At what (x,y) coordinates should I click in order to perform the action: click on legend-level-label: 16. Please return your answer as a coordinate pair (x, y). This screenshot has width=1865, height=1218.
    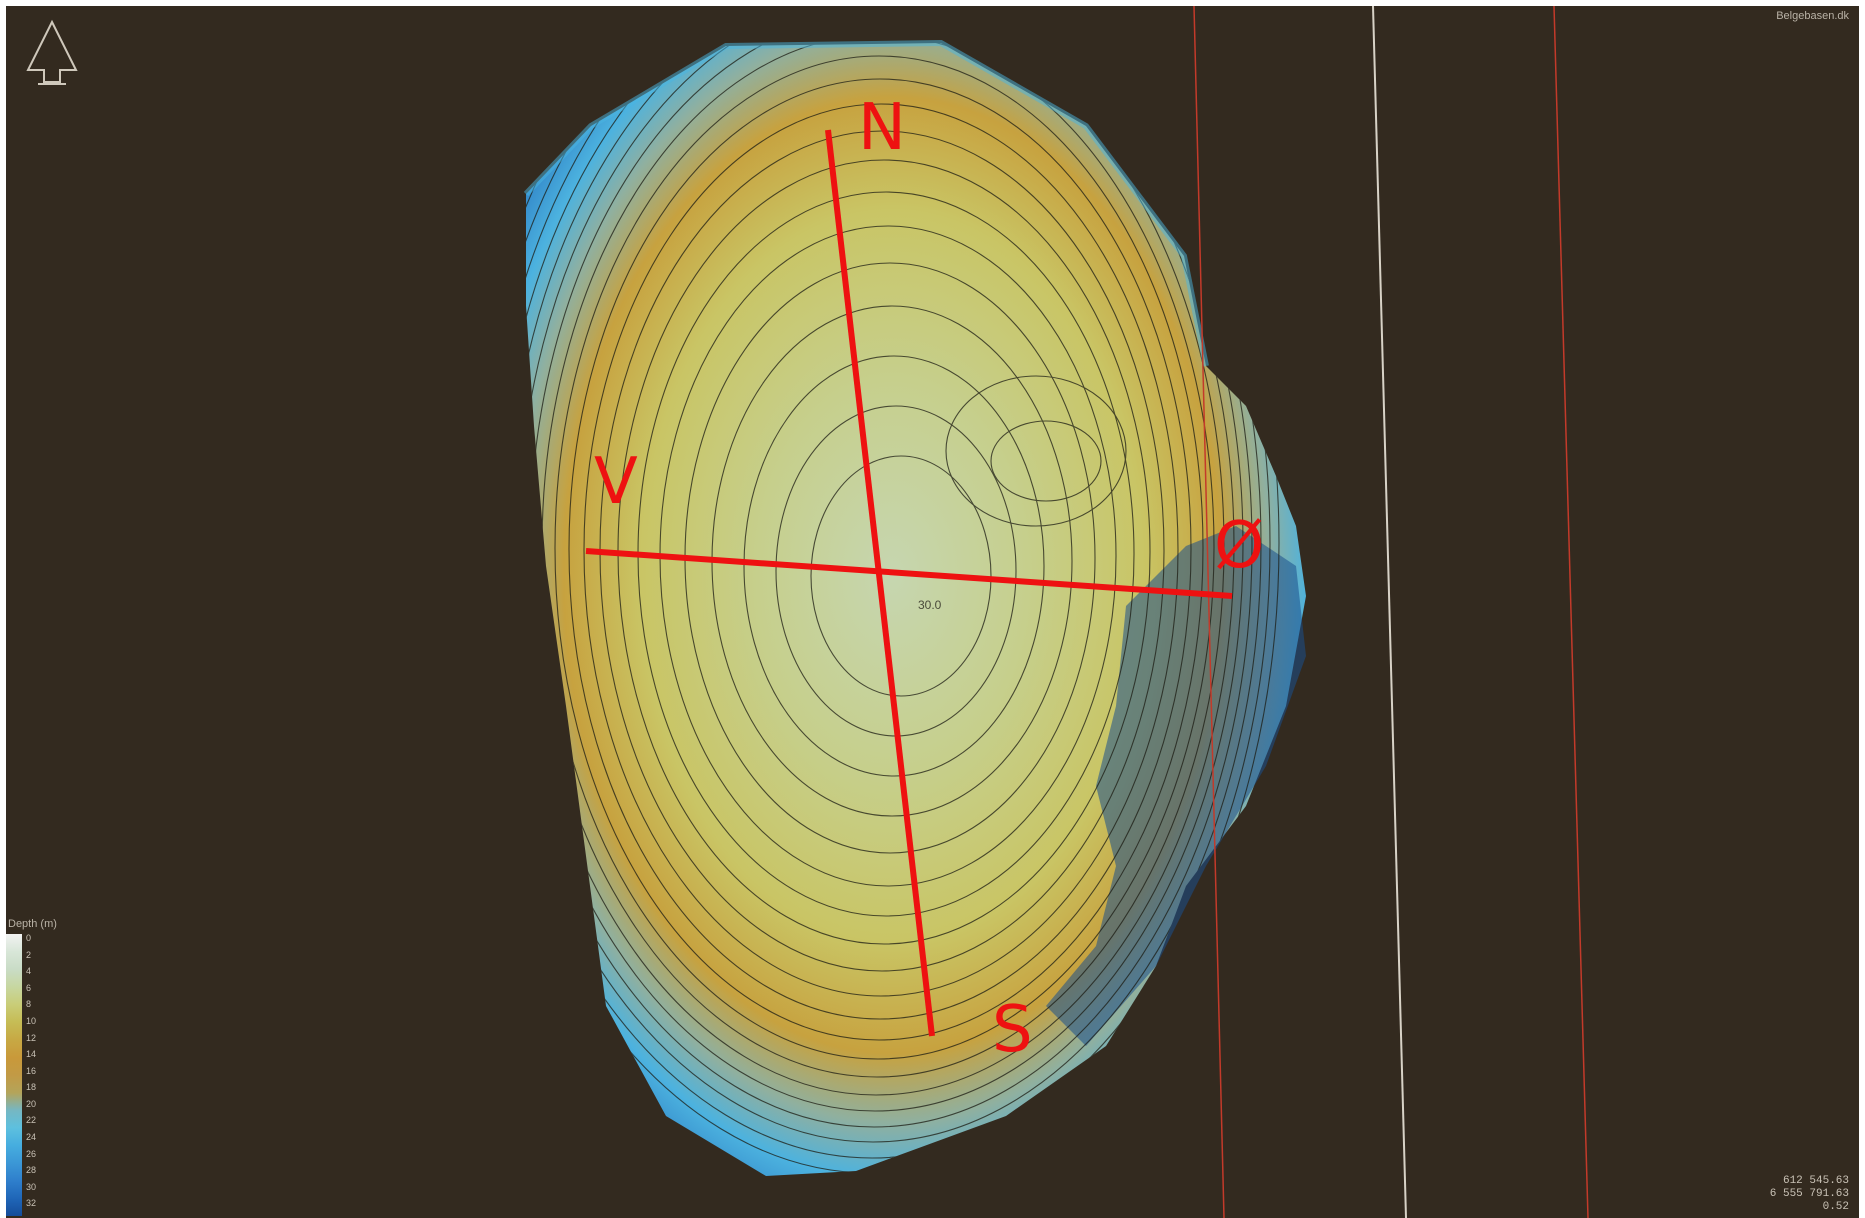
    Looking at the image, I should click on (31, 1070).